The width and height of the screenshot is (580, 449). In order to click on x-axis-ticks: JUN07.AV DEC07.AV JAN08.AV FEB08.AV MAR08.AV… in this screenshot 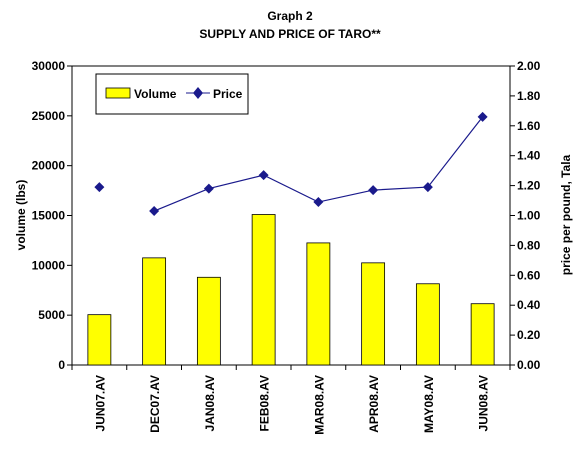, I will do `click(291, 400)`.